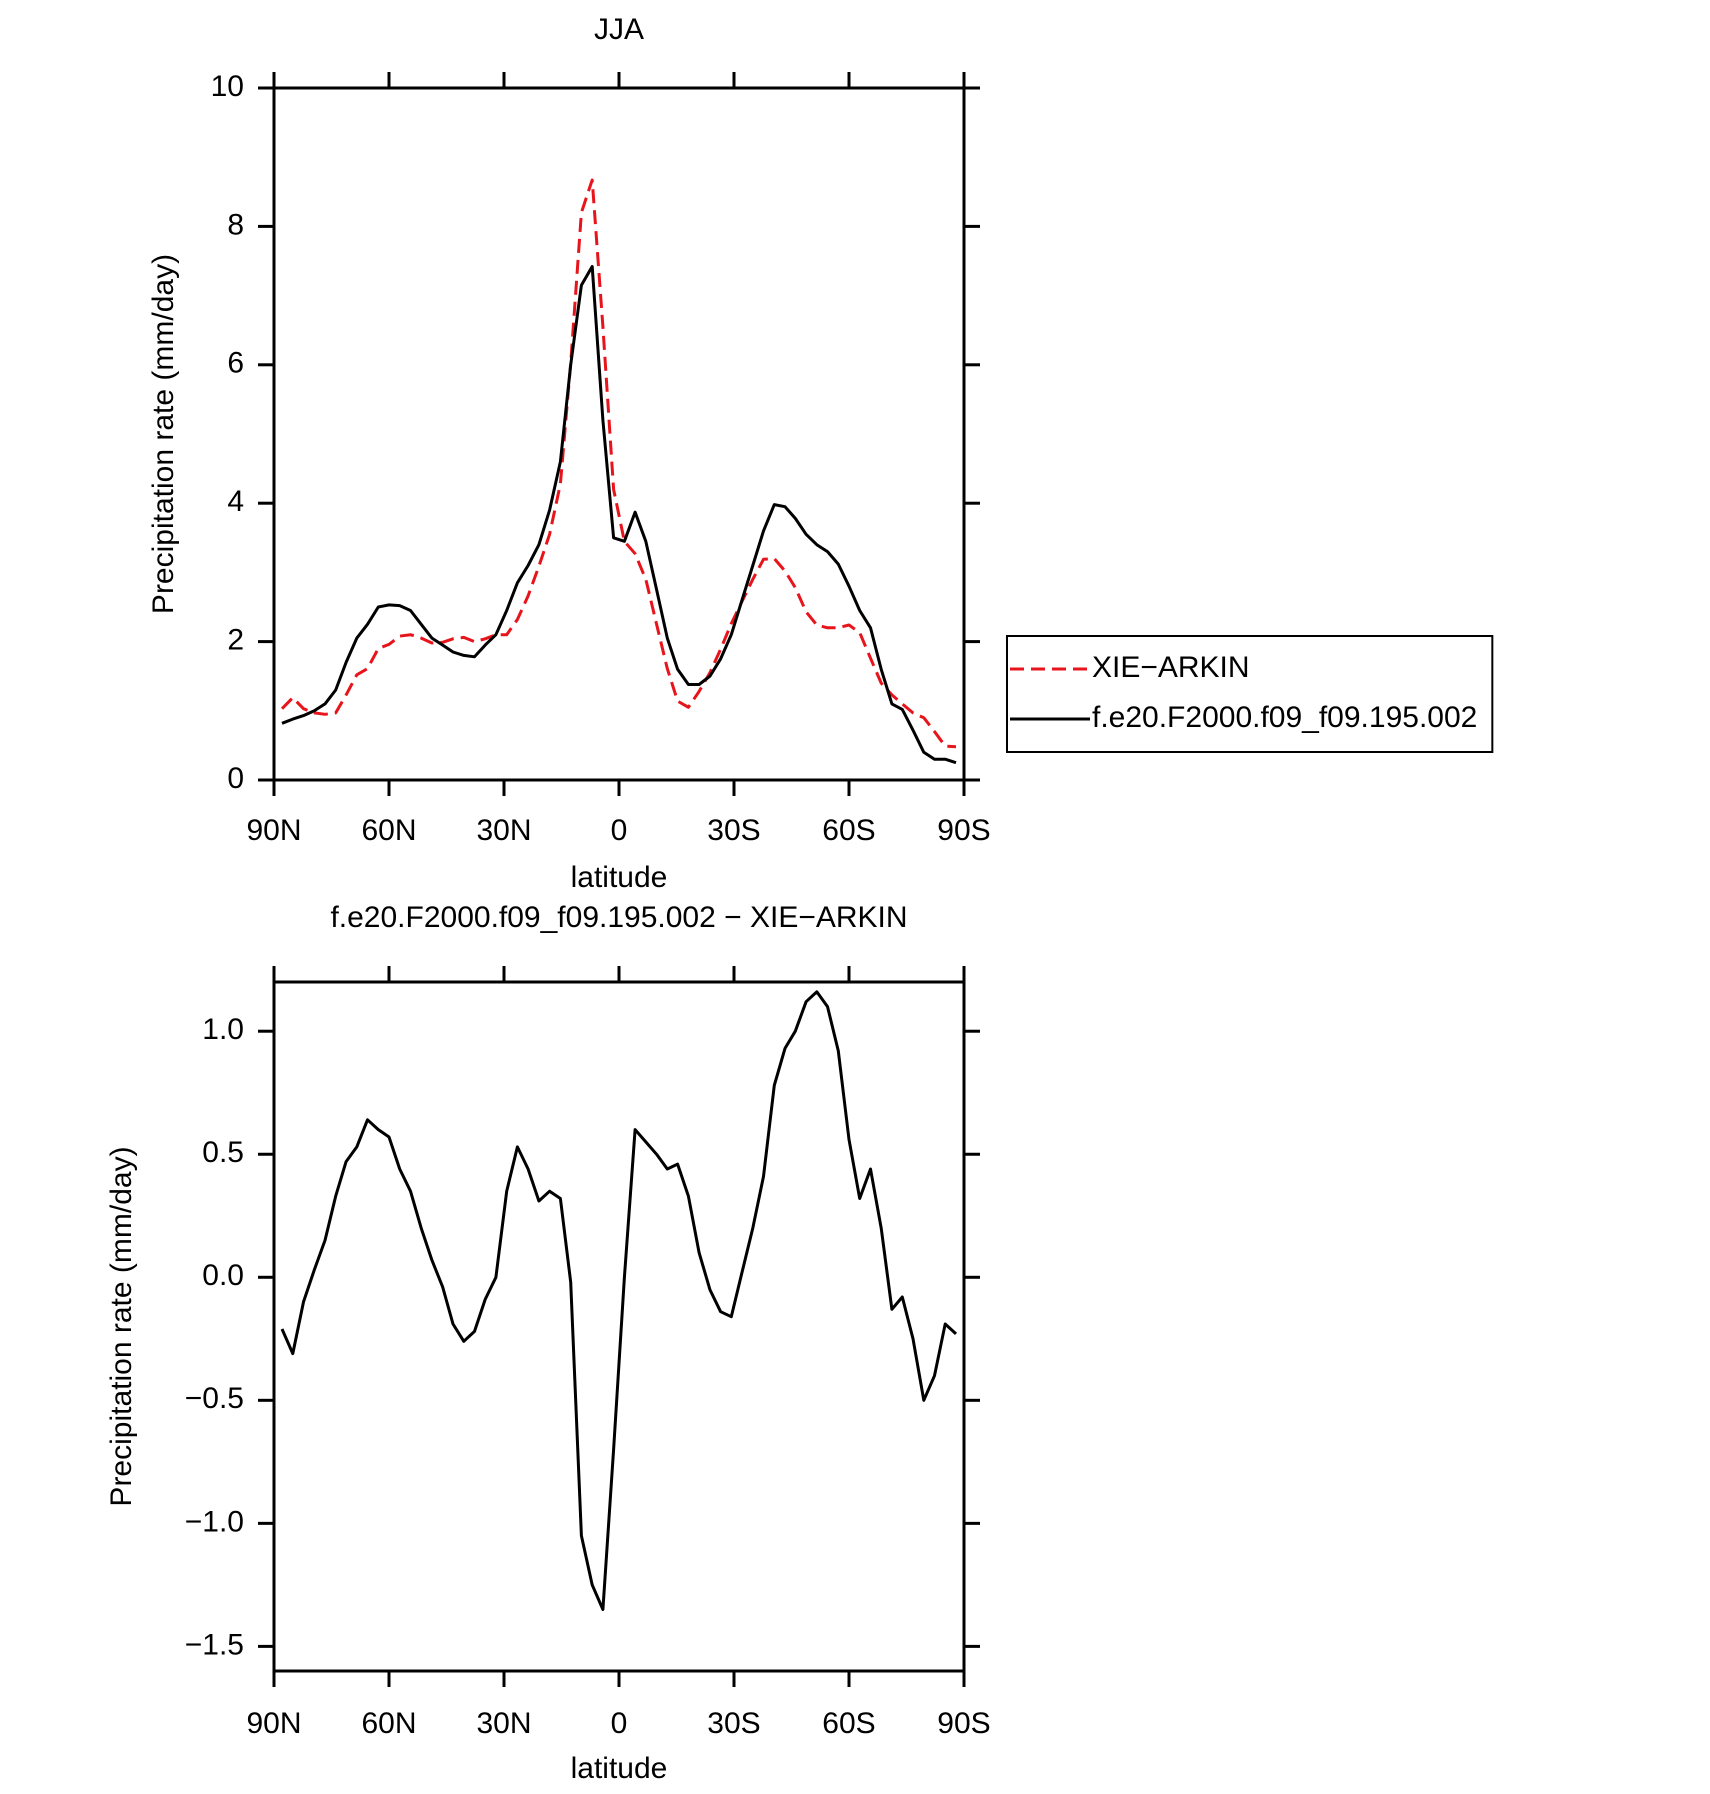 This screenshot has height=1794, width=1710. What do you see at coordinates (1284, 717) in the screenshot?
I see `legend-label: f.e20.F2000.f09_f09.195.002` at bounding box center [1284, 717].